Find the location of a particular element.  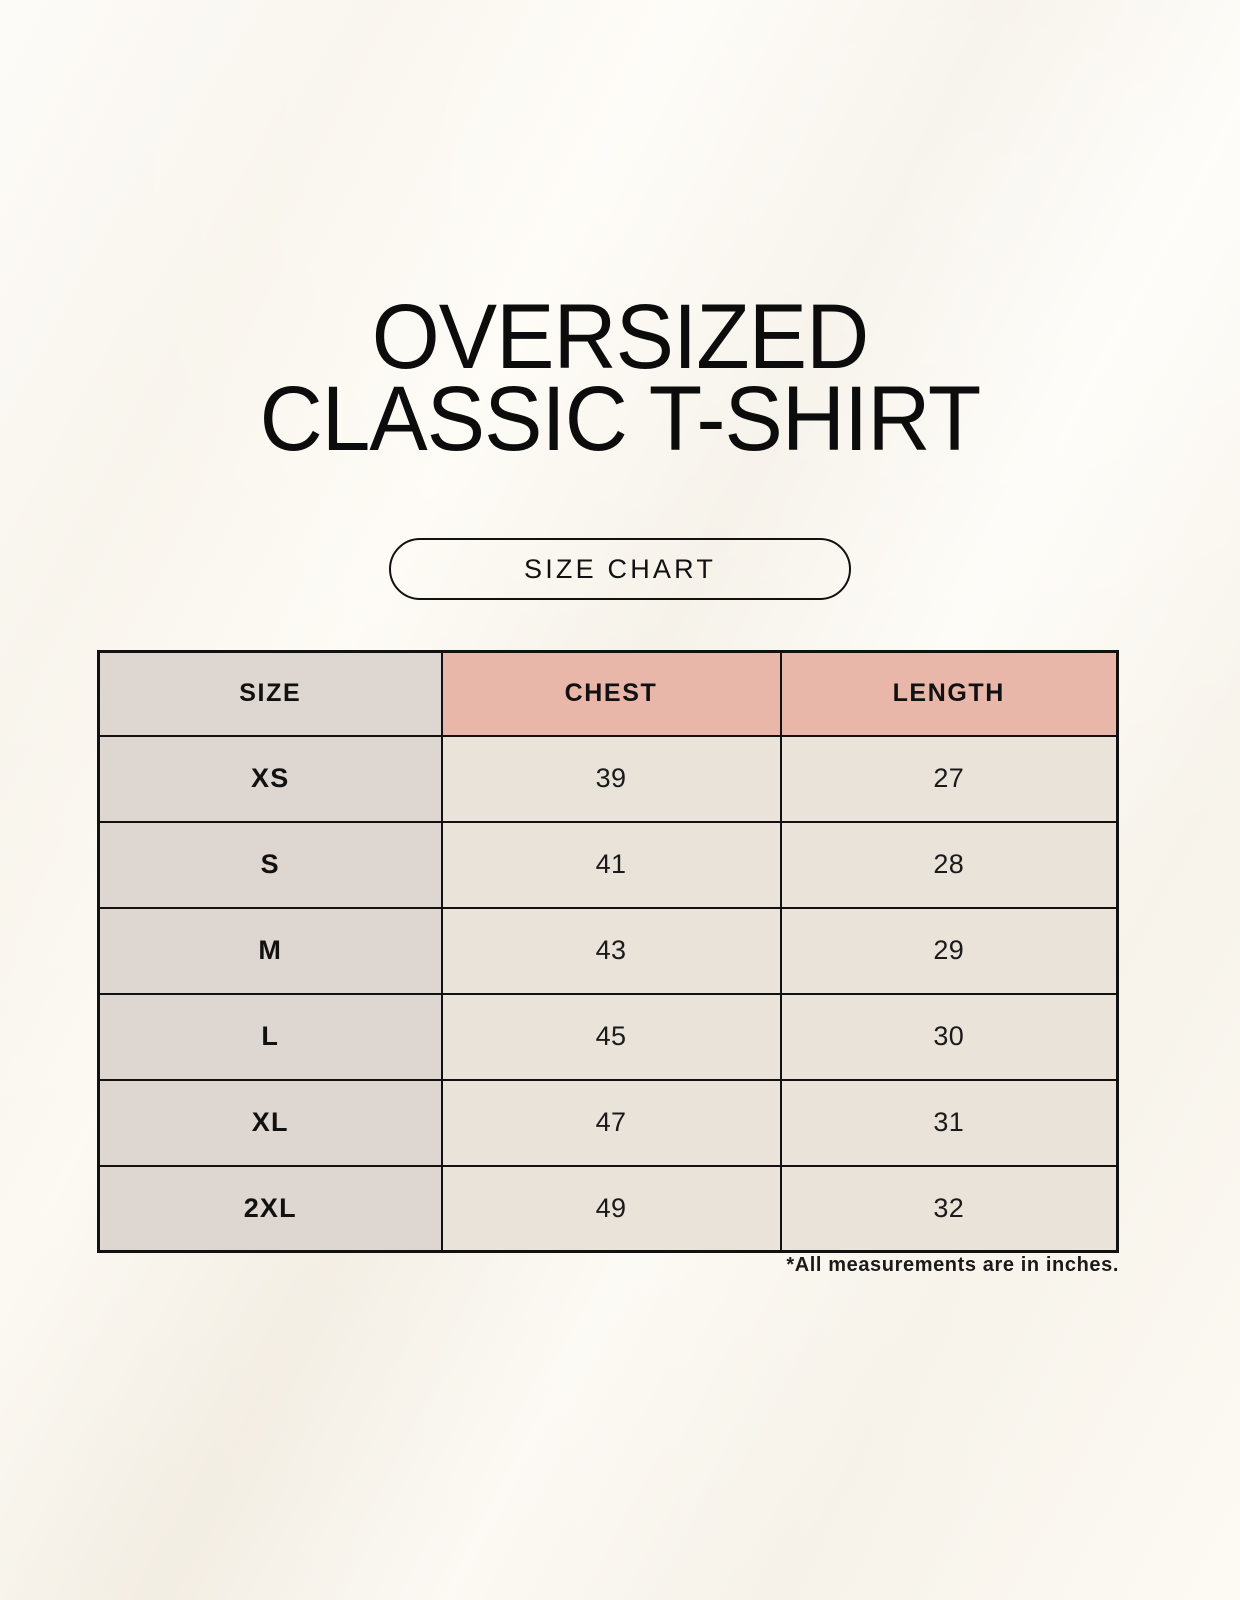

length-value: 32 is located at coordinates (949, 1207).